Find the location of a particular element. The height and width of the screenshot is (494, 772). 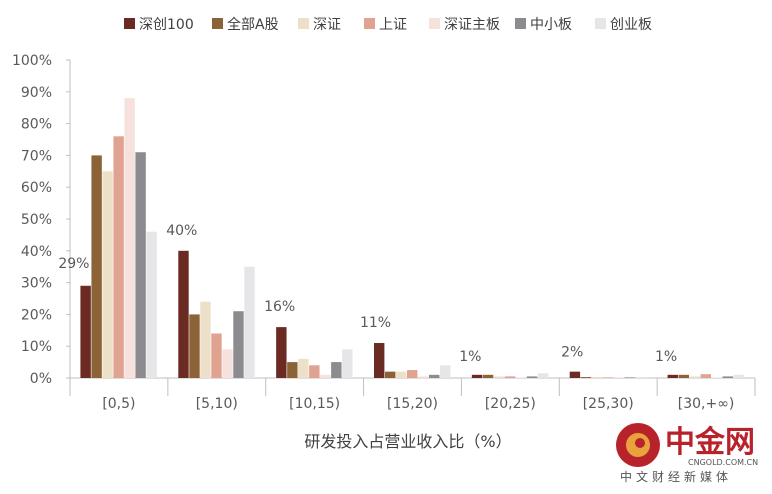

legend-item: 深创100 is located at coordinates (159, 25).